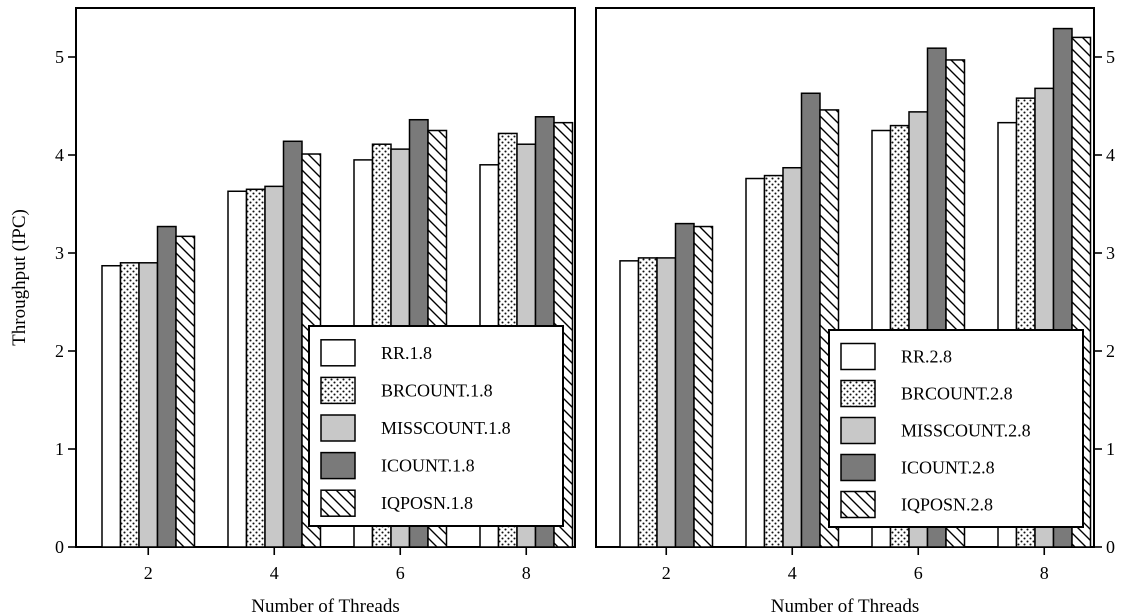 The image size is (1130, 616). I want to click on legend-label: ICOUNT.2.8, so click(948, 468).